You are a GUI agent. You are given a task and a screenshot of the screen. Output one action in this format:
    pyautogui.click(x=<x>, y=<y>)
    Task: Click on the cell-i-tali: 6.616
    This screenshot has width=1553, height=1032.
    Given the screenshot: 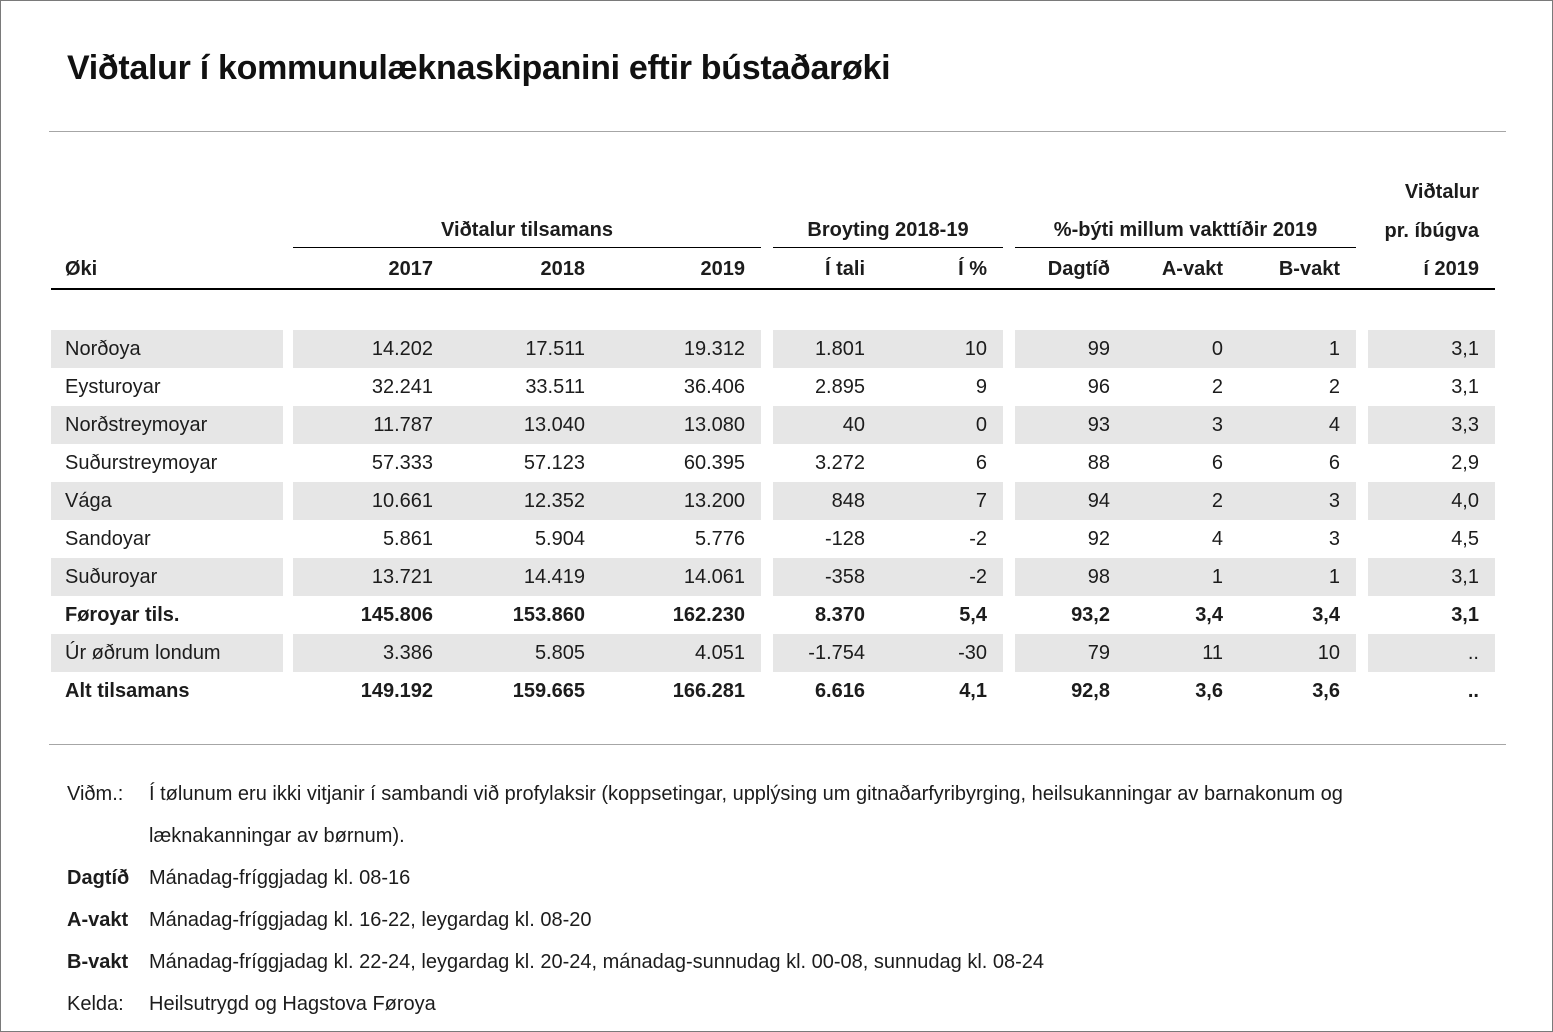 What is the action you would take?
    pyautogui.click(x=839, y=691)
    